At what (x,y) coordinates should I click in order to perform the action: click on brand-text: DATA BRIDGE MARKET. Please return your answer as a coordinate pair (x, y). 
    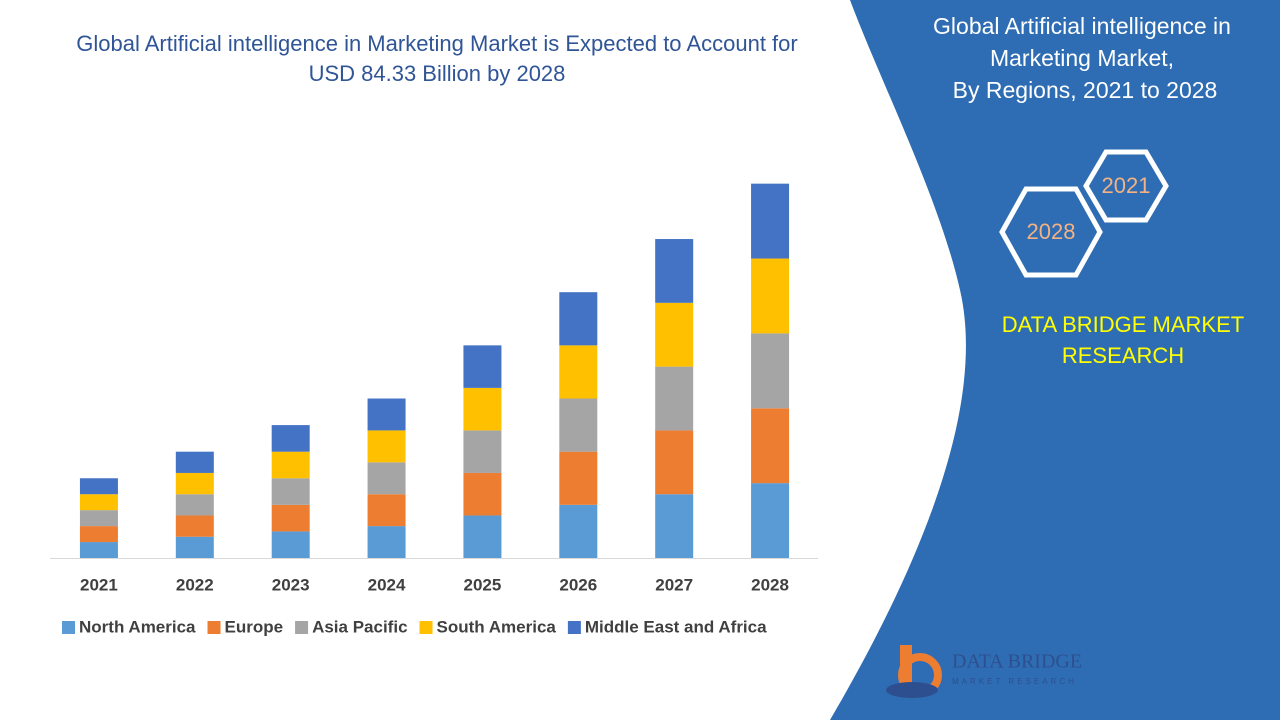
    Looking at the image, I should click on (1123, 324).